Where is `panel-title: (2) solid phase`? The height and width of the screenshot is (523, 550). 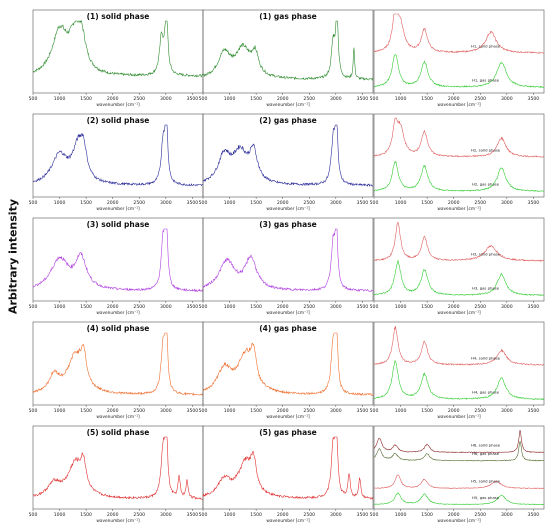 panel-title: (2) solid phase is located at coordinates (118, 120).